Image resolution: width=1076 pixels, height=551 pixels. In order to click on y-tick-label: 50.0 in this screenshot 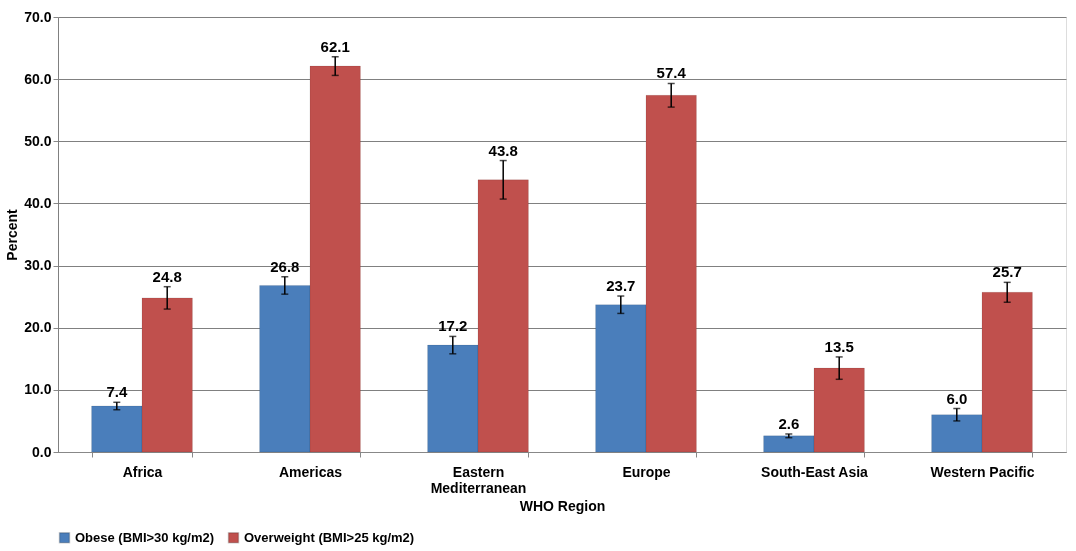, I will do `click(38, 140)`.